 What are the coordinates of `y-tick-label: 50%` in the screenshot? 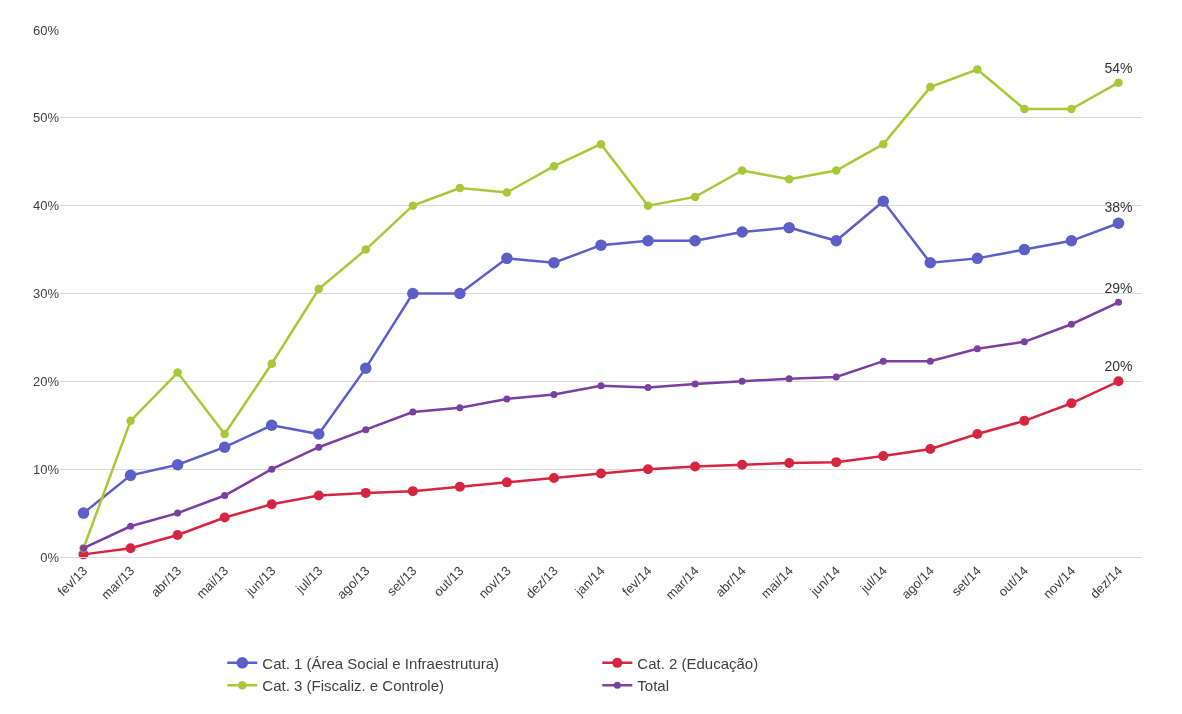 It's located at (46, 118).